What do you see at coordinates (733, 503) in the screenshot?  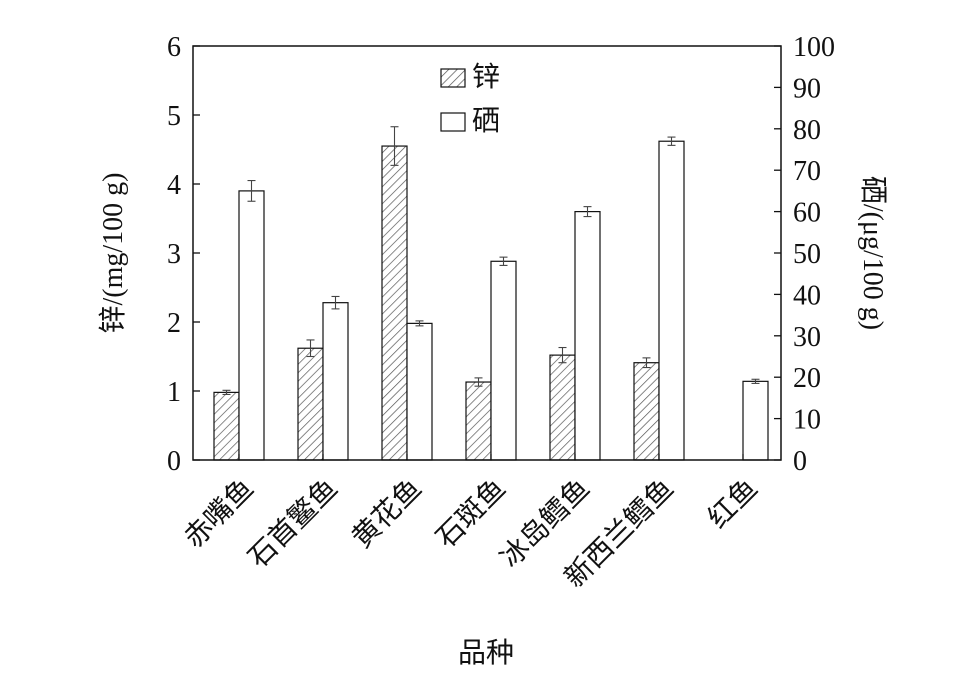 I see `category-label: 红鱼` at bounding box center [733, 503].